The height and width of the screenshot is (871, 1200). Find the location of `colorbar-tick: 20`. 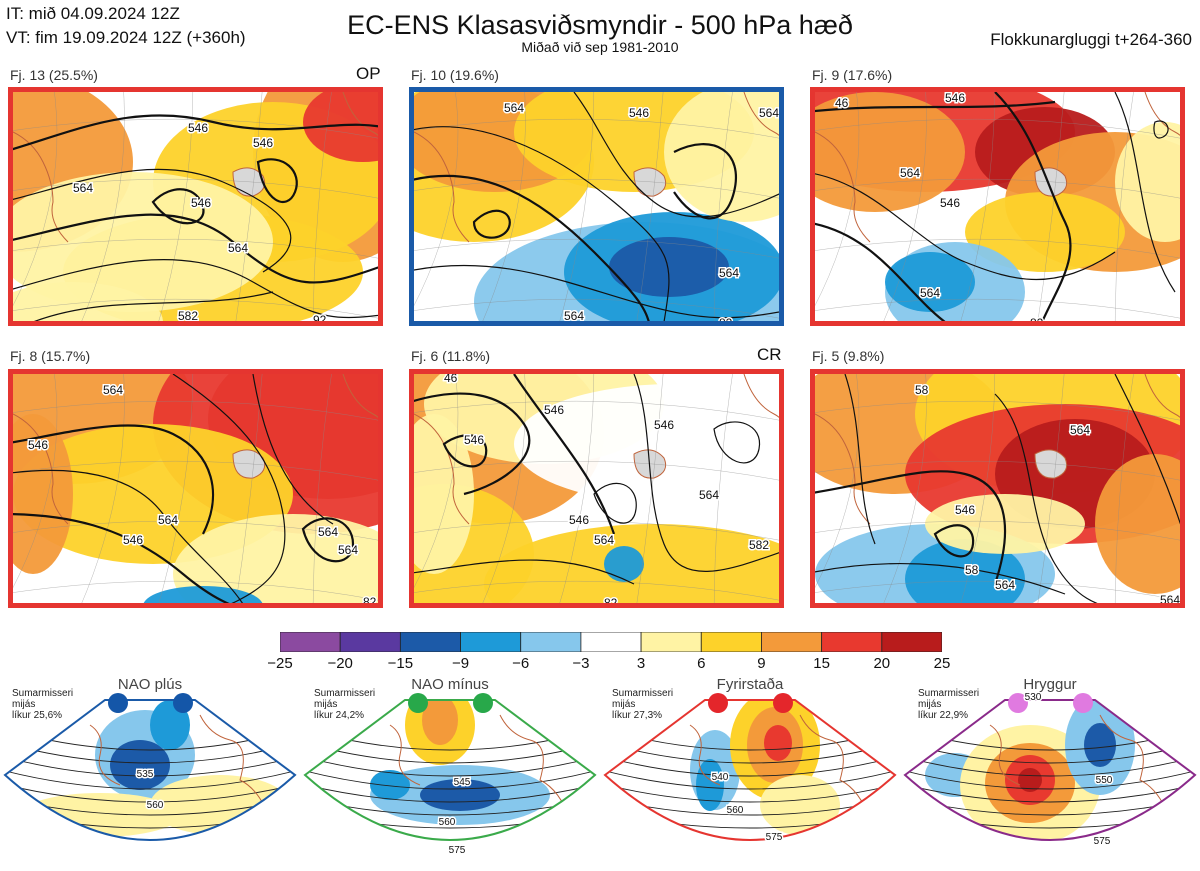

colorbar-tick: 20 is located at coordinates (882, 663).